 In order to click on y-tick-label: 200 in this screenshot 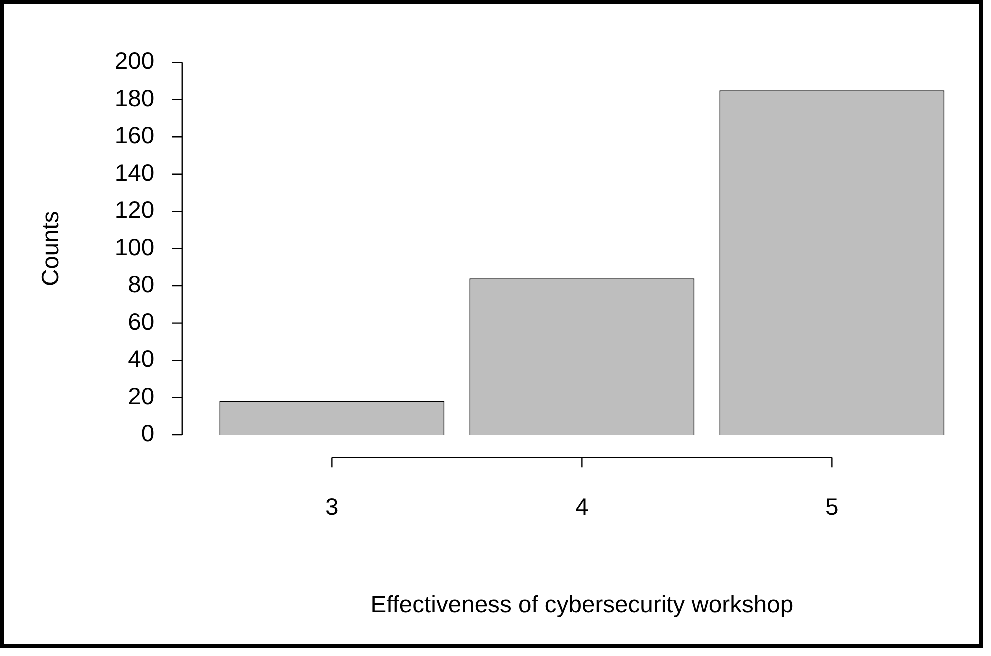, I will do `click(134, 62)`.